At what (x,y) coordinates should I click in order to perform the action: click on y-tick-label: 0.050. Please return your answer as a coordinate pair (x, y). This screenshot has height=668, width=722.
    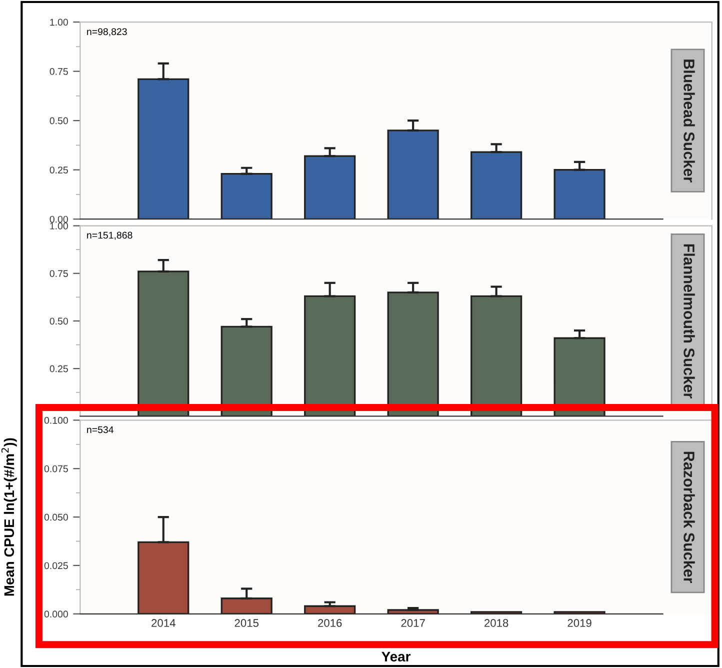
    Looking at the image, I should click on (56, 517).